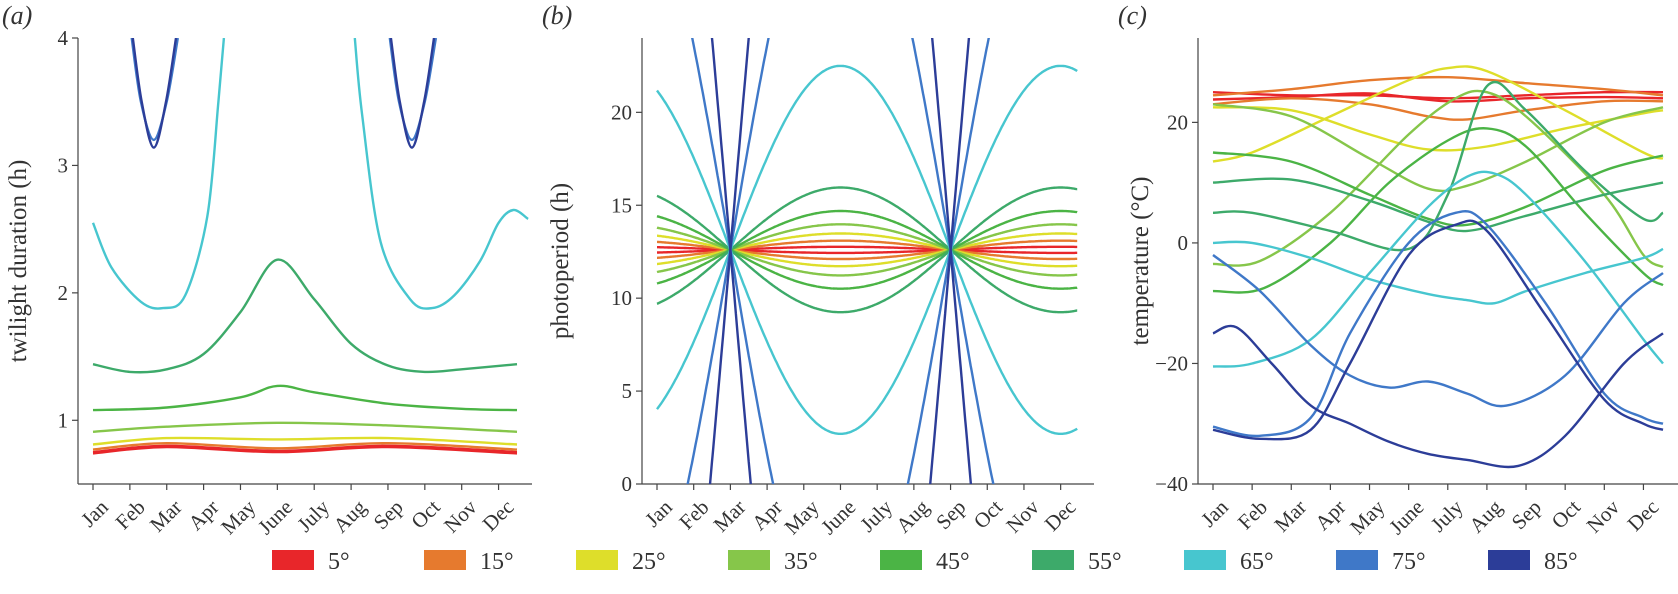 The height and width of the screenshot is (594, 1678). Describe the element at coordinates (1105, 562) in the screenshot. I see `legend-label: 55°` at that location.